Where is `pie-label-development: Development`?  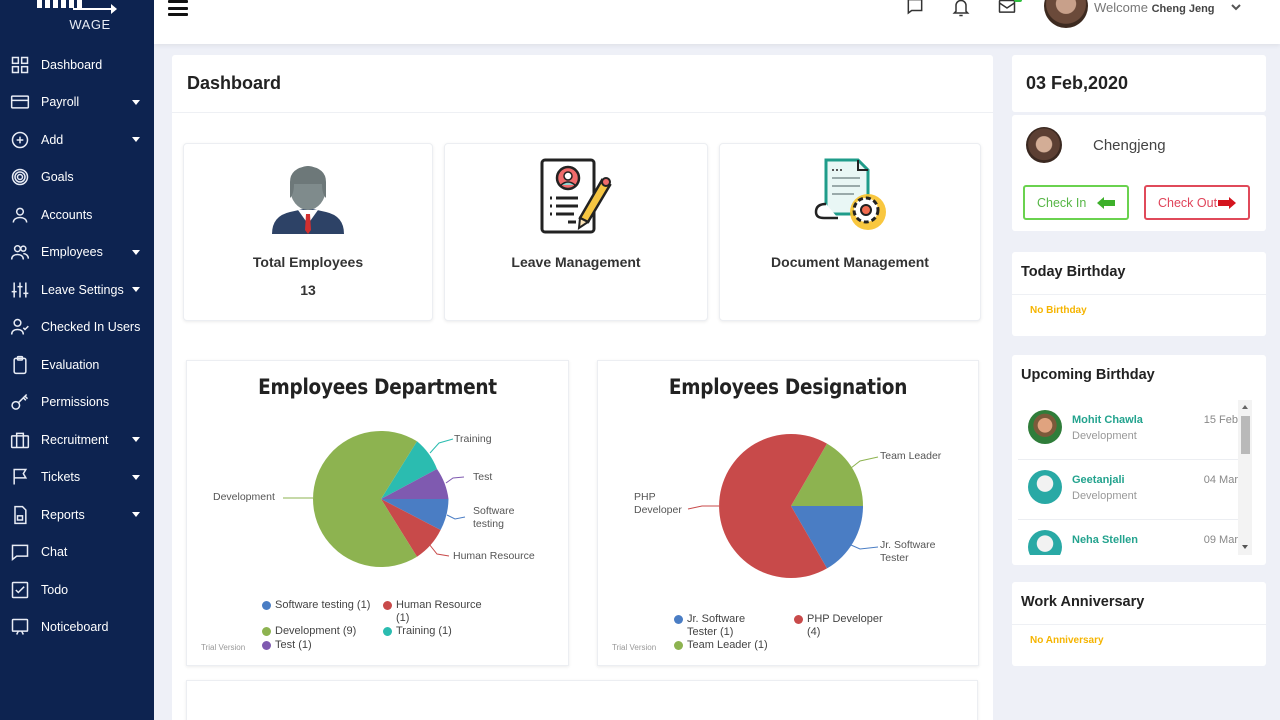
pie-label-development: Development is located at coordinates (244, 497).